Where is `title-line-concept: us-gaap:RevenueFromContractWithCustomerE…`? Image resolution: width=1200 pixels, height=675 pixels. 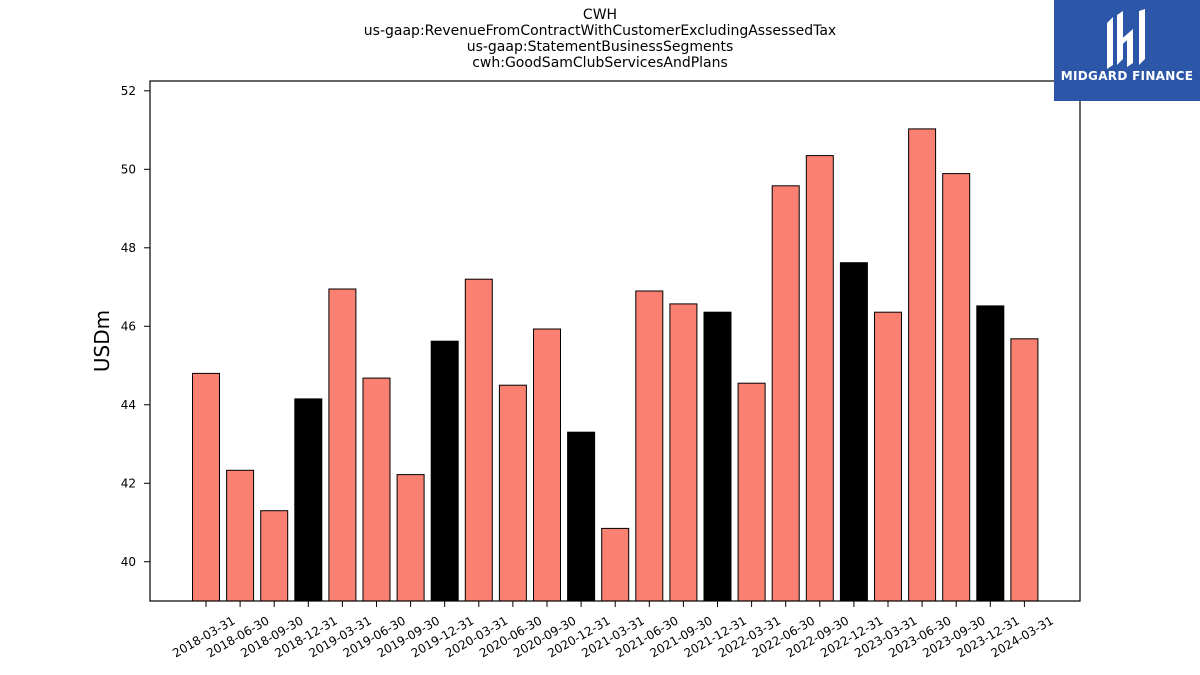 title-line-concept: us-gaap:RevenueFromContractWithCustomerE… is located at coordinates (600, 31).